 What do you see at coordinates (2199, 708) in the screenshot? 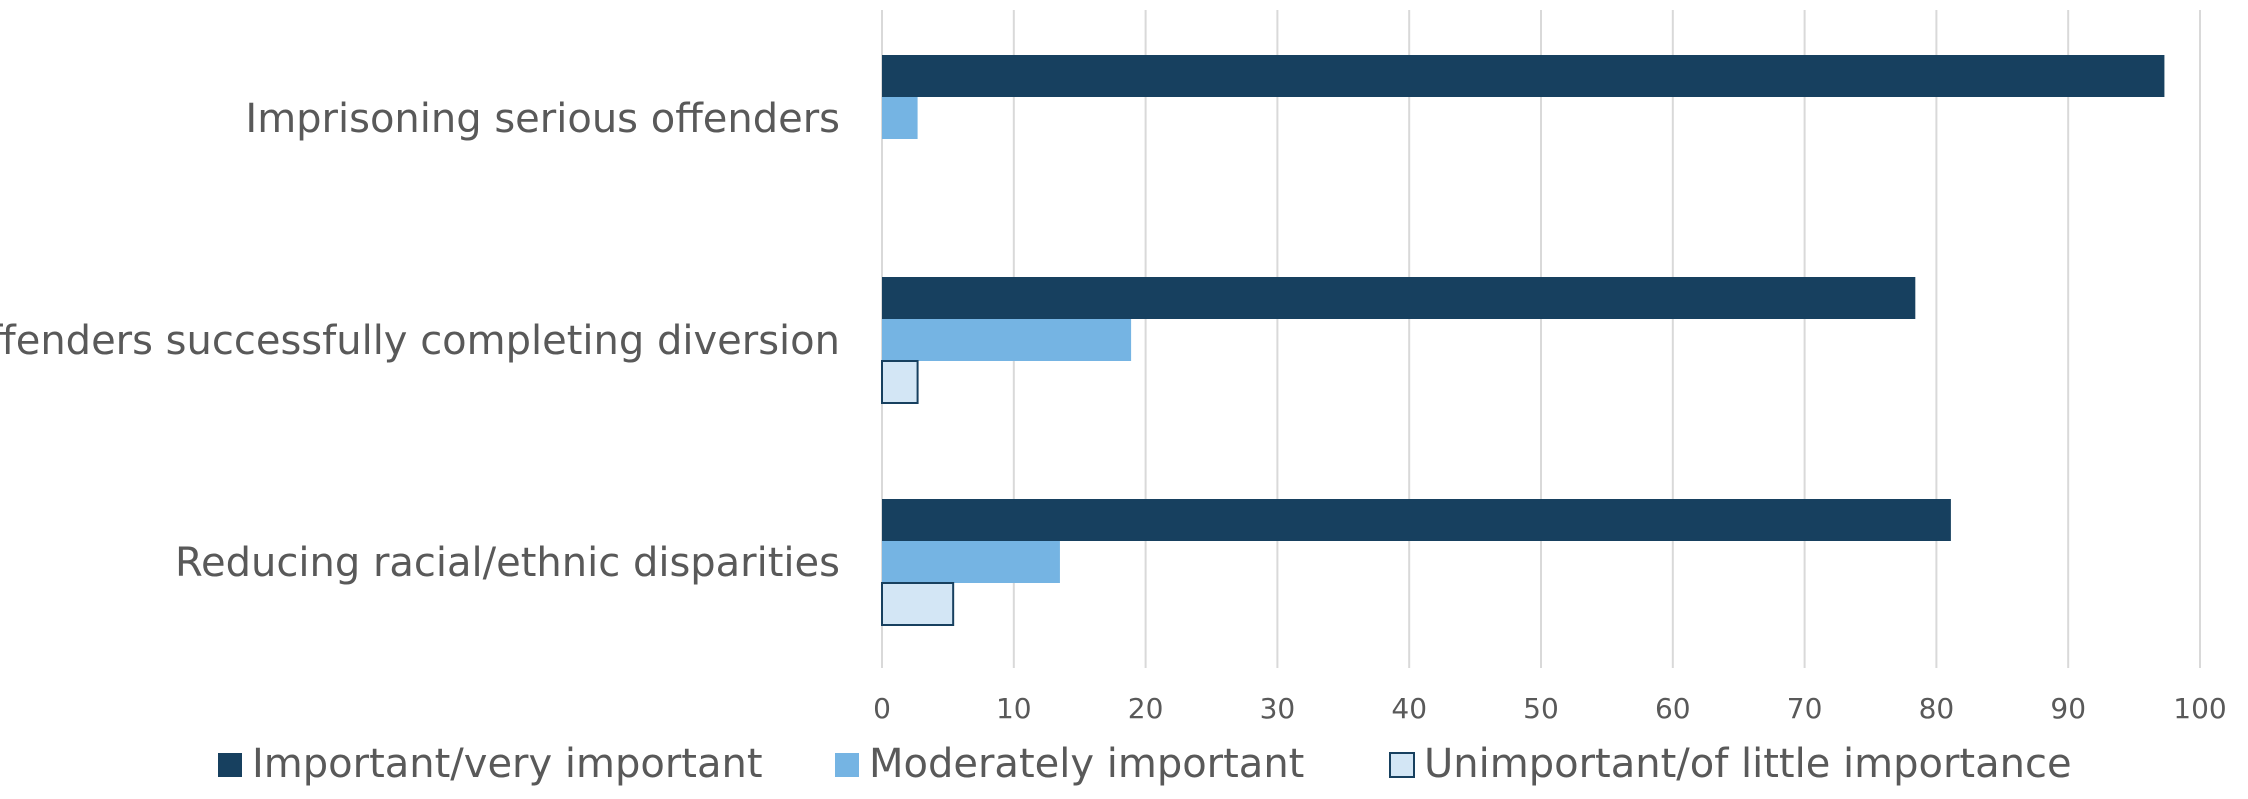
I see `x-tick-label: 100` at bounding box center [2199, 708].